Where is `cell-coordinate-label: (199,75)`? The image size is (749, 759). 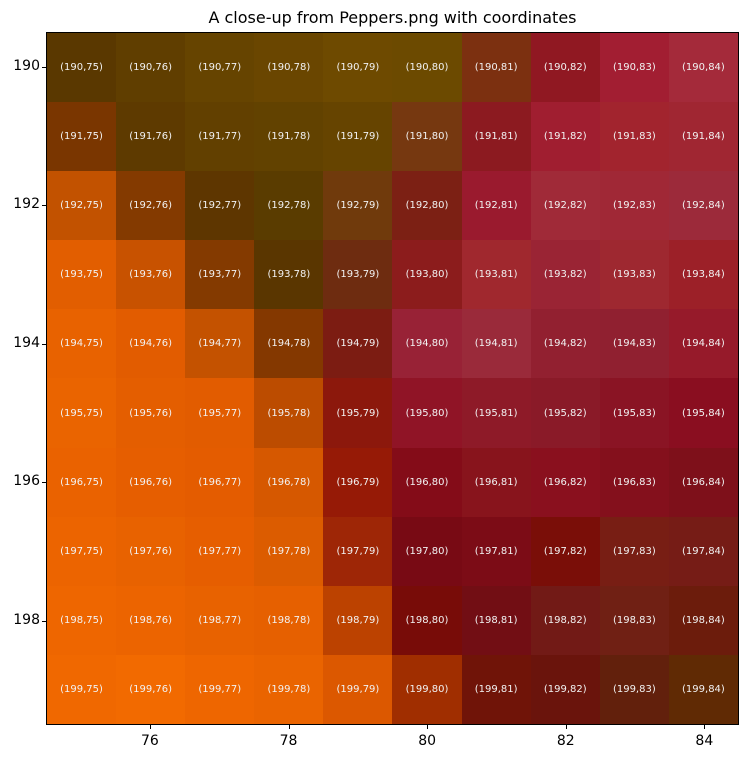 cell-coordinate-label: (199,75) is located at coordinates (81, 689).